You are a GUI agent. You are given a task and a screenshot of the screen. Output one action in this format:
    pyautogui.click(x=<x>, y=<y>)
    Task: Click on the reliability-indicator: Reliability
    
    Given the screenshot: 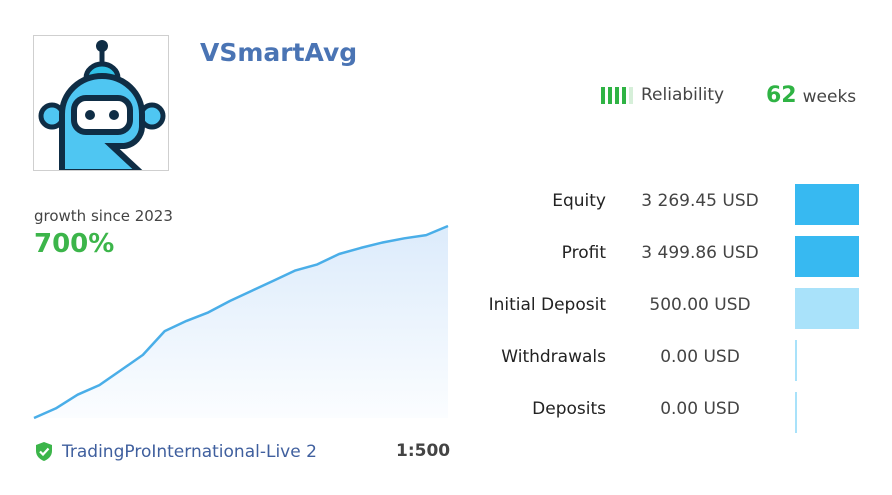 What is the action you would take?
    pyautogui.click(x=662, y=95)
    